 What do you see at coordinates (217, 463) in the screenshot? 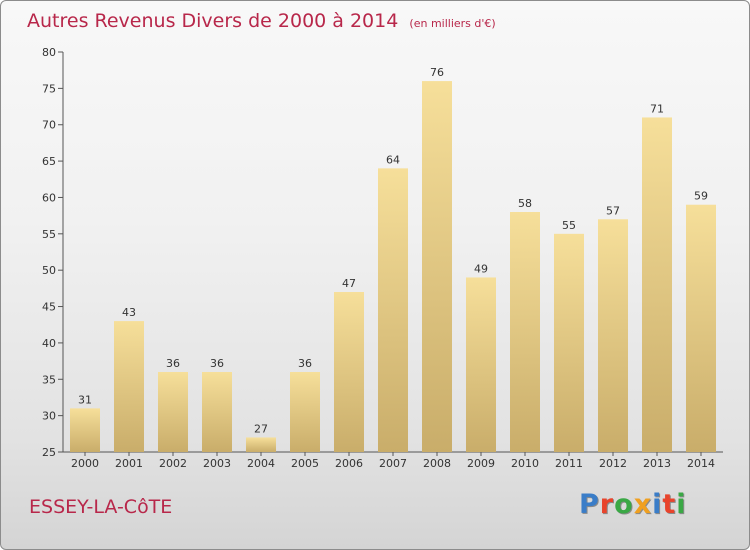
I see `x-tick-label-2003: 2003` at bounding box center [217, 463].